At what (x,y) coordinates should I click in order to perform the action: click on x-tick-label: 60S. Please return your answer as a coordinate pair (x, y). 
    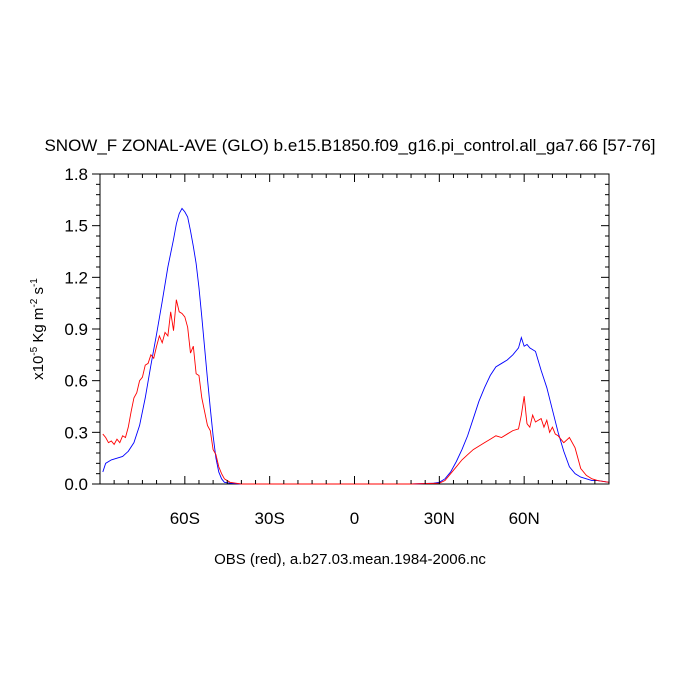
    Looking at the image, I should click on (185, 518).